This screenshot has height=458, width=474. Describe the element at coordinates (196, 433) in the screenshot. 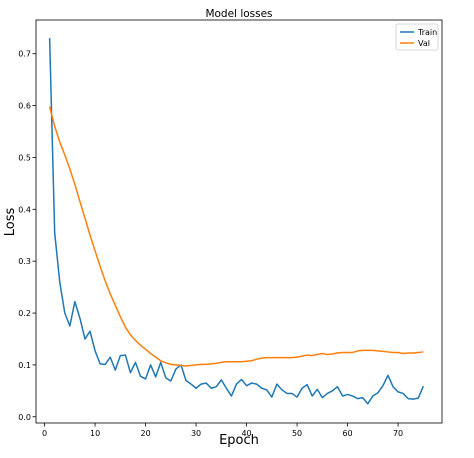

I see `x-tick-label: 30` at that location.